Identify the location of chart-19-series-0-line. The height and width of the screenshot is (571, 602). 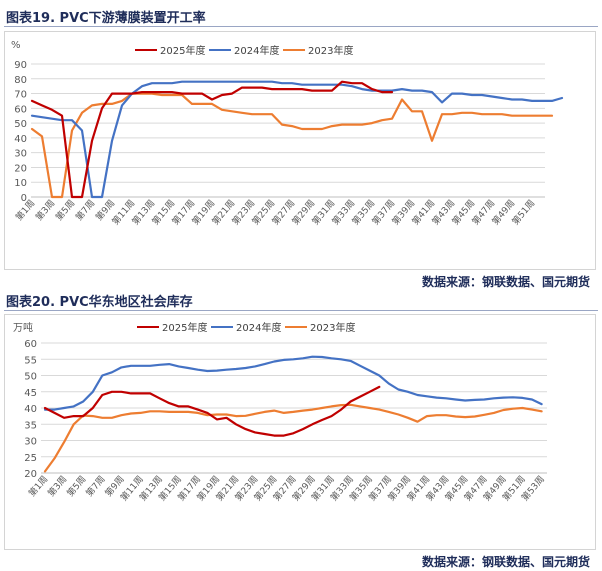
(212, 139).